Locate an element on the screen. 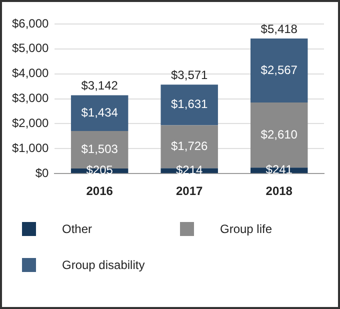 The height and width of the screenshot is (309, 340). y-tick-label: $5,000 is located at coordinates (31, 48).